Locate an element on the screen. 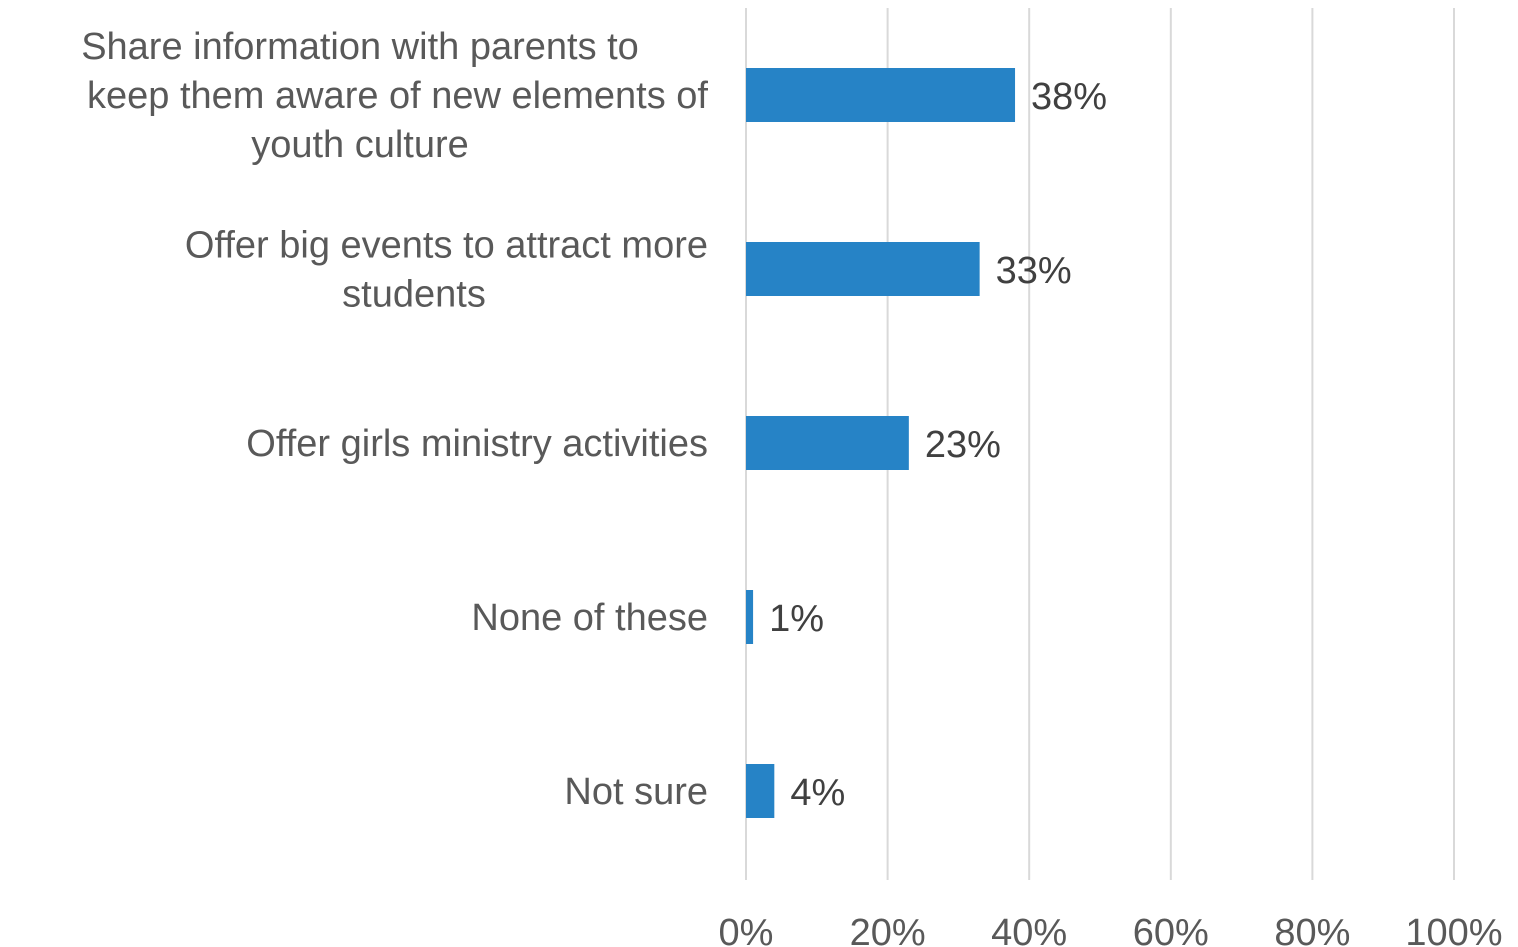  x-axis-ticks: 0% 20% 40% 60% 80% 100% is located at coordinates (1111, 929).